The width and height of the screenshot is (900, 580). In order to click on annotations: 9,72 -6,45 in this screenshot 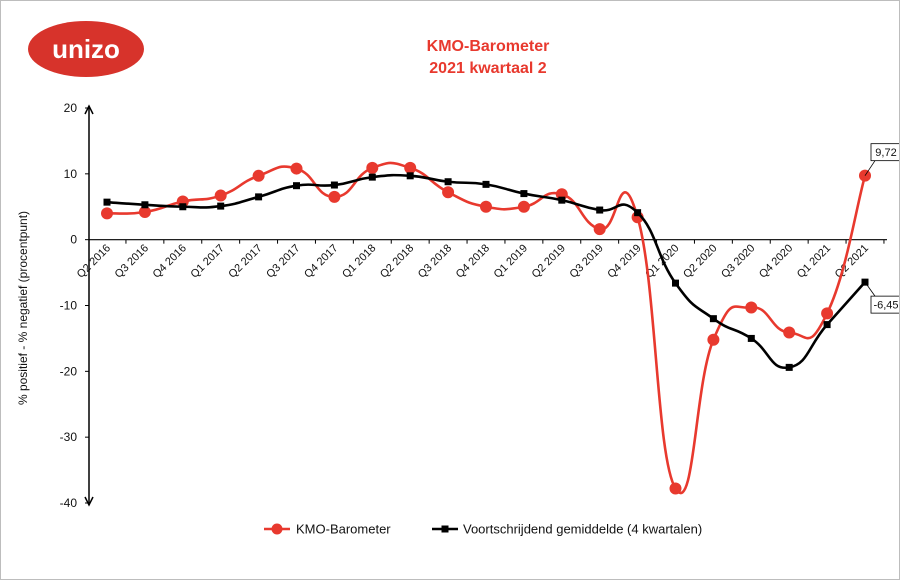, I will do `click(881, 228)`.